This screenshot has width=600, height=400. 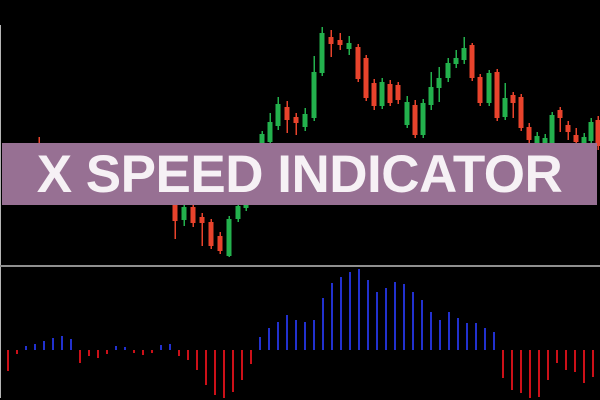 I want to click on panel-separator-line, so click(x=300, y=266).